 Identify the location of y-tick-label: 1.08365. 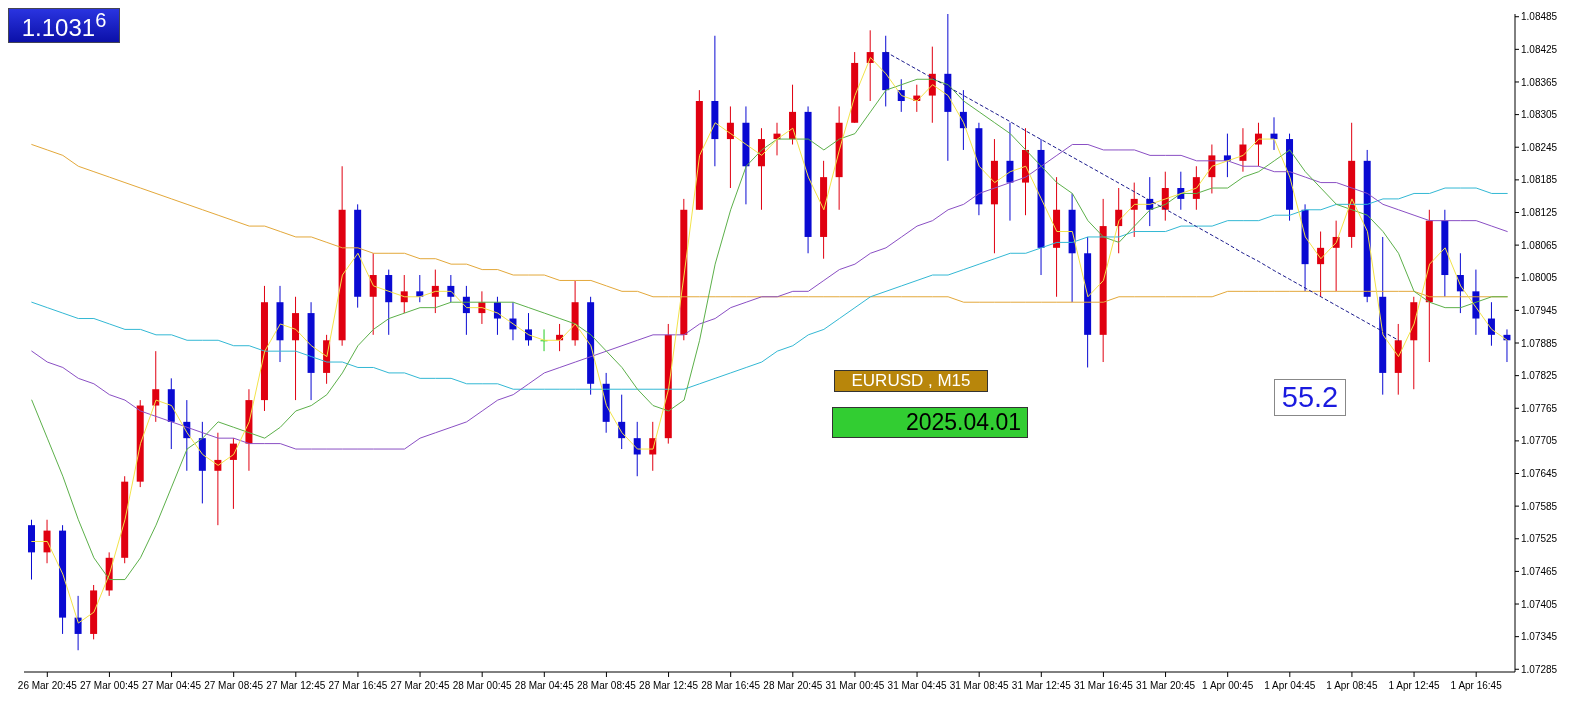
(1539, 82).